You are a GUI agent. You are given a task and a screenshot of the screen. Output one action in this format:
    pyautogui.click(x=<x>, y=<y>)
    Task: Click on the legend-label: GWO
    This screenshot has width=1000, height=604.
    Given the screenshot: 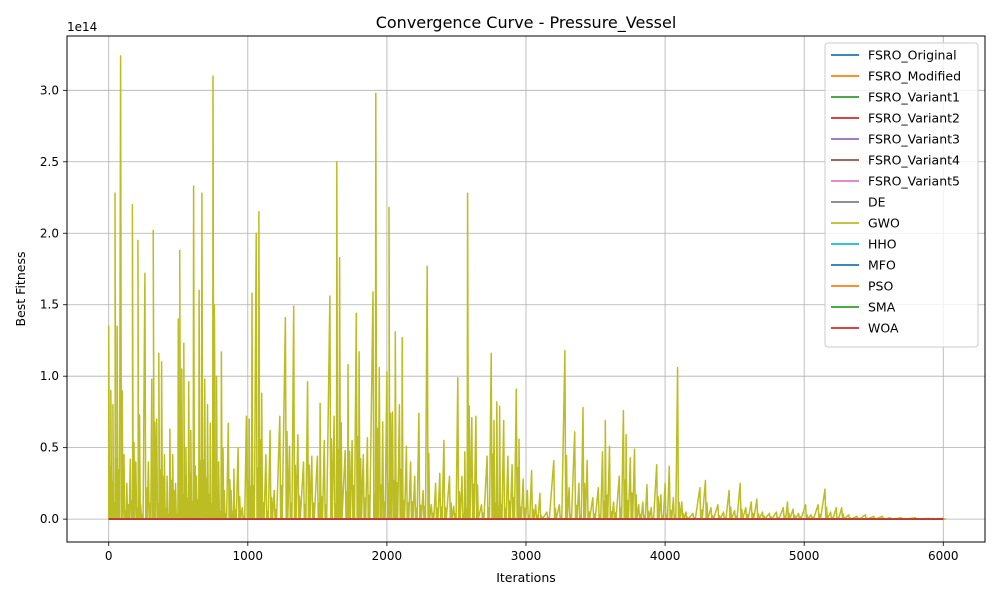 What is the action you would take?
    pyautogui.click(x=884, y=223)
    